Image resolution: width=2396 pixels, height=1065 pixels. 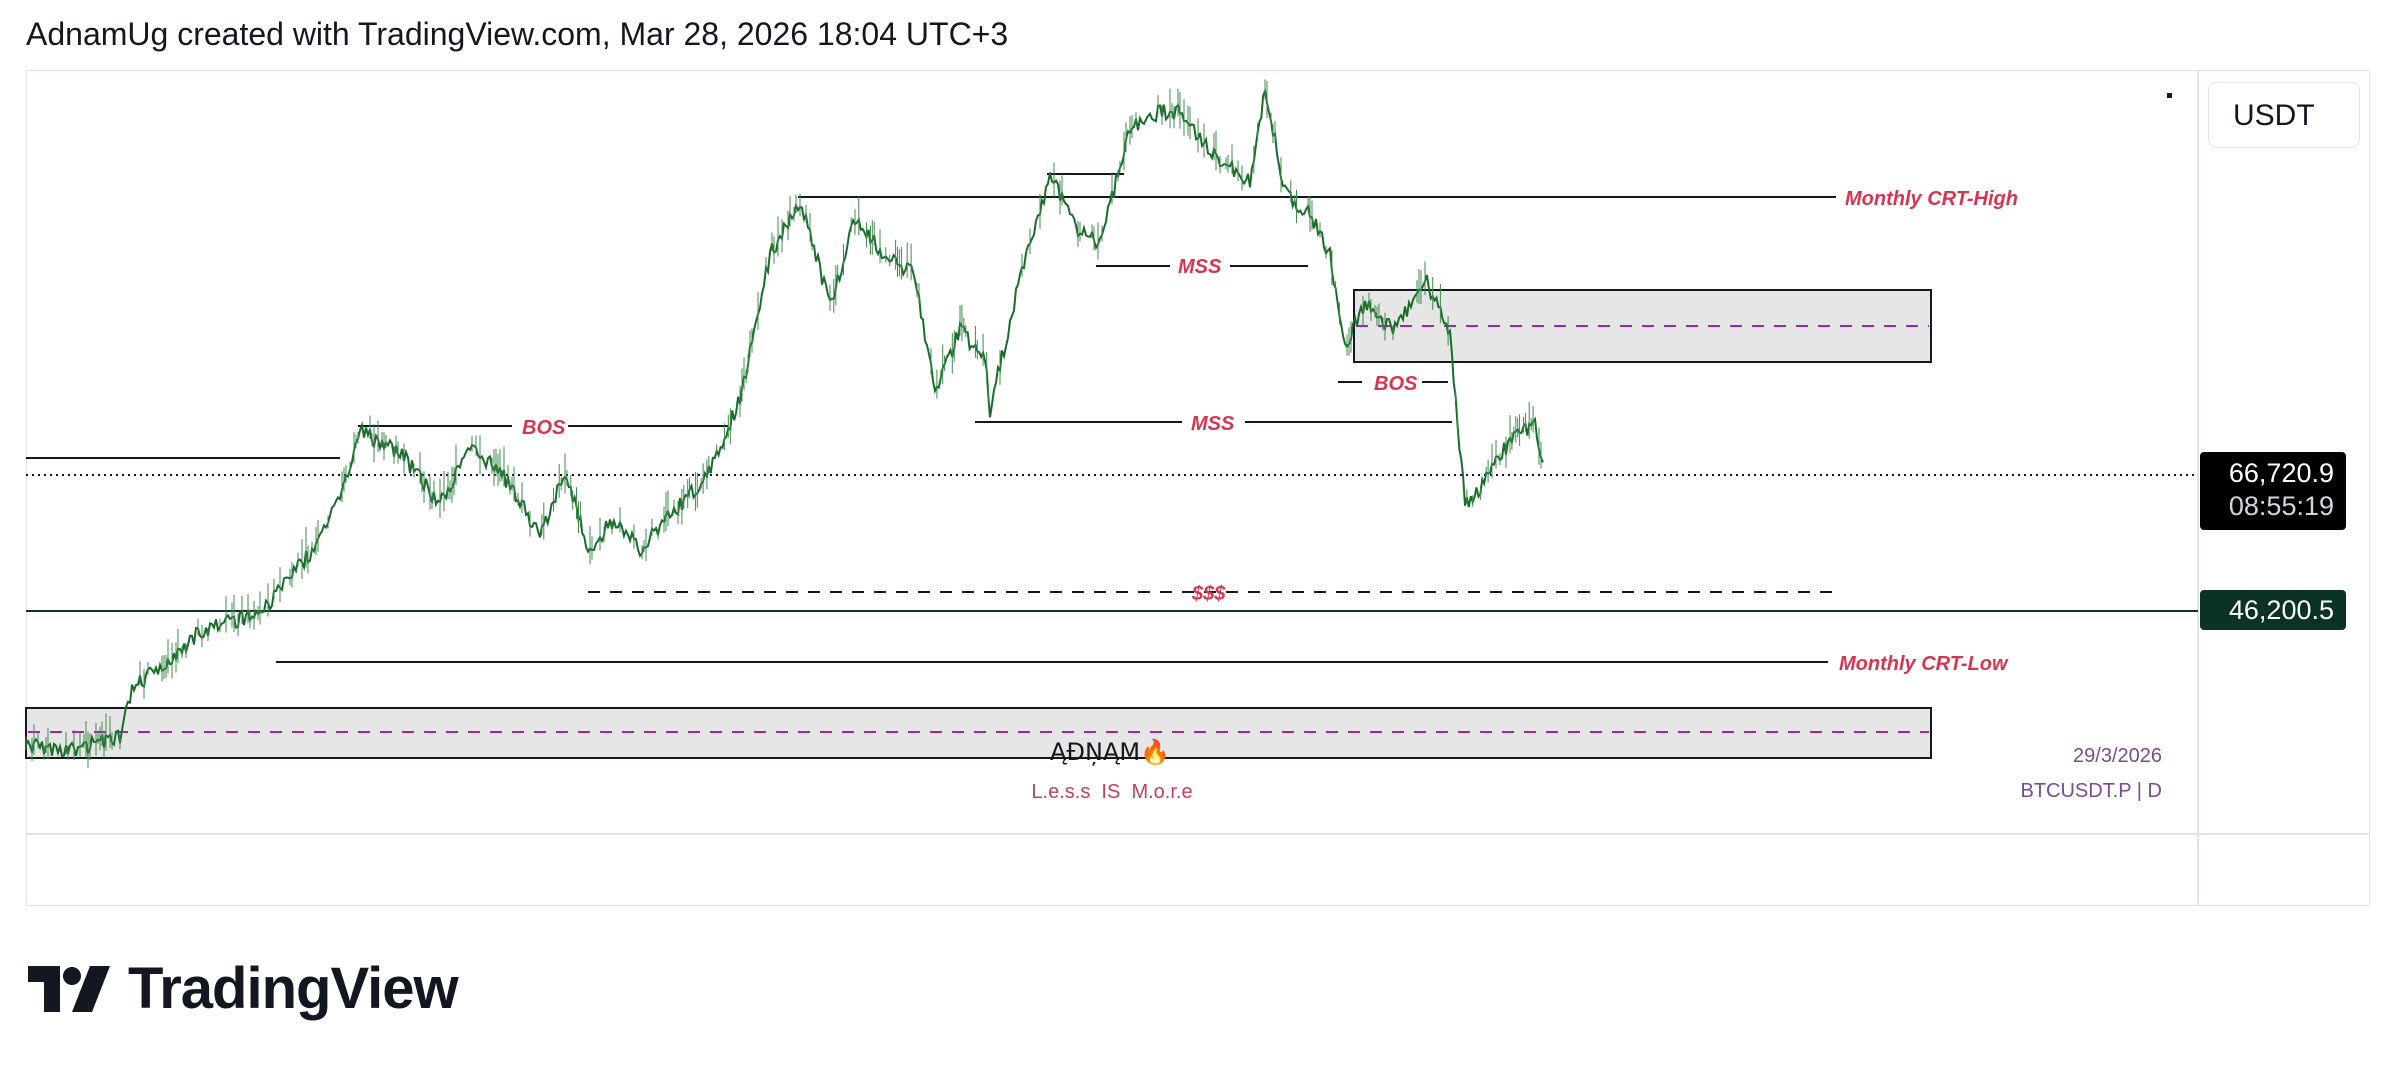 What do you see at coordinates (2091, 791) in the screenshot?
I see `watermark-symbol: BTCUSDT.P | D` at bounding box center [2091, 791].